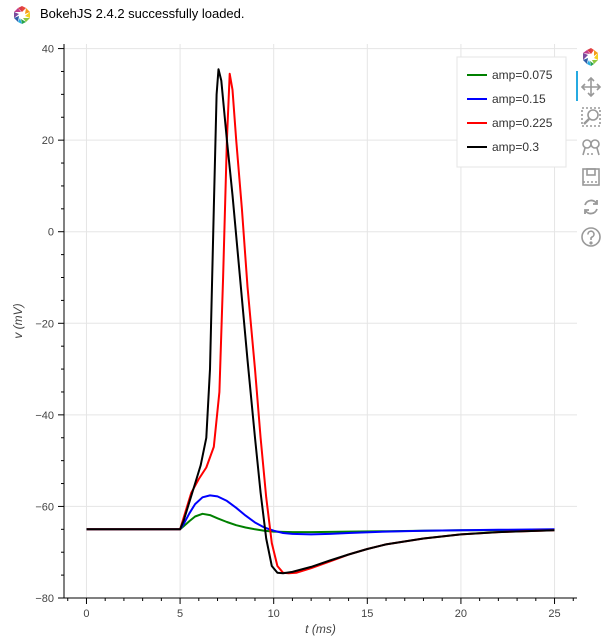 The image size is (607, 636). Describe the element at coordinates (591, 207) in the screenshot. I see `reset-icon` at that location.